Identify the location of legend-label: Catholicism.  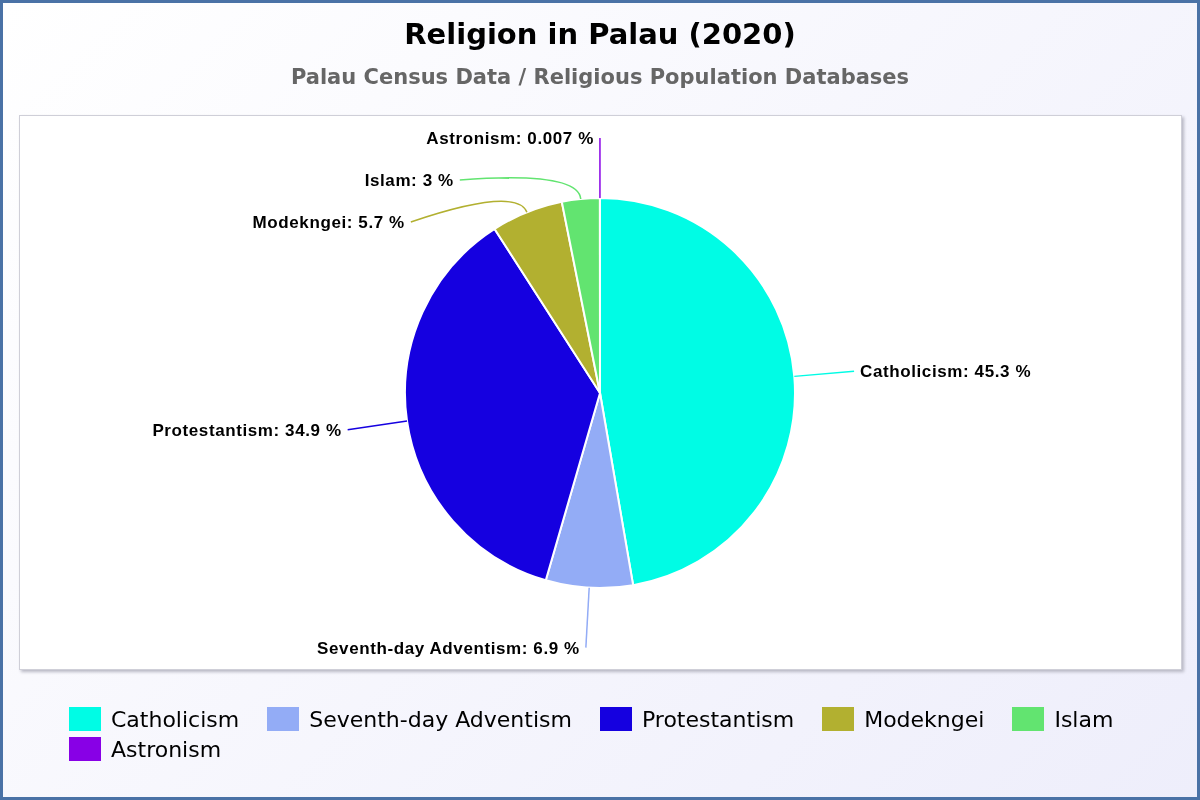
(175, 719).